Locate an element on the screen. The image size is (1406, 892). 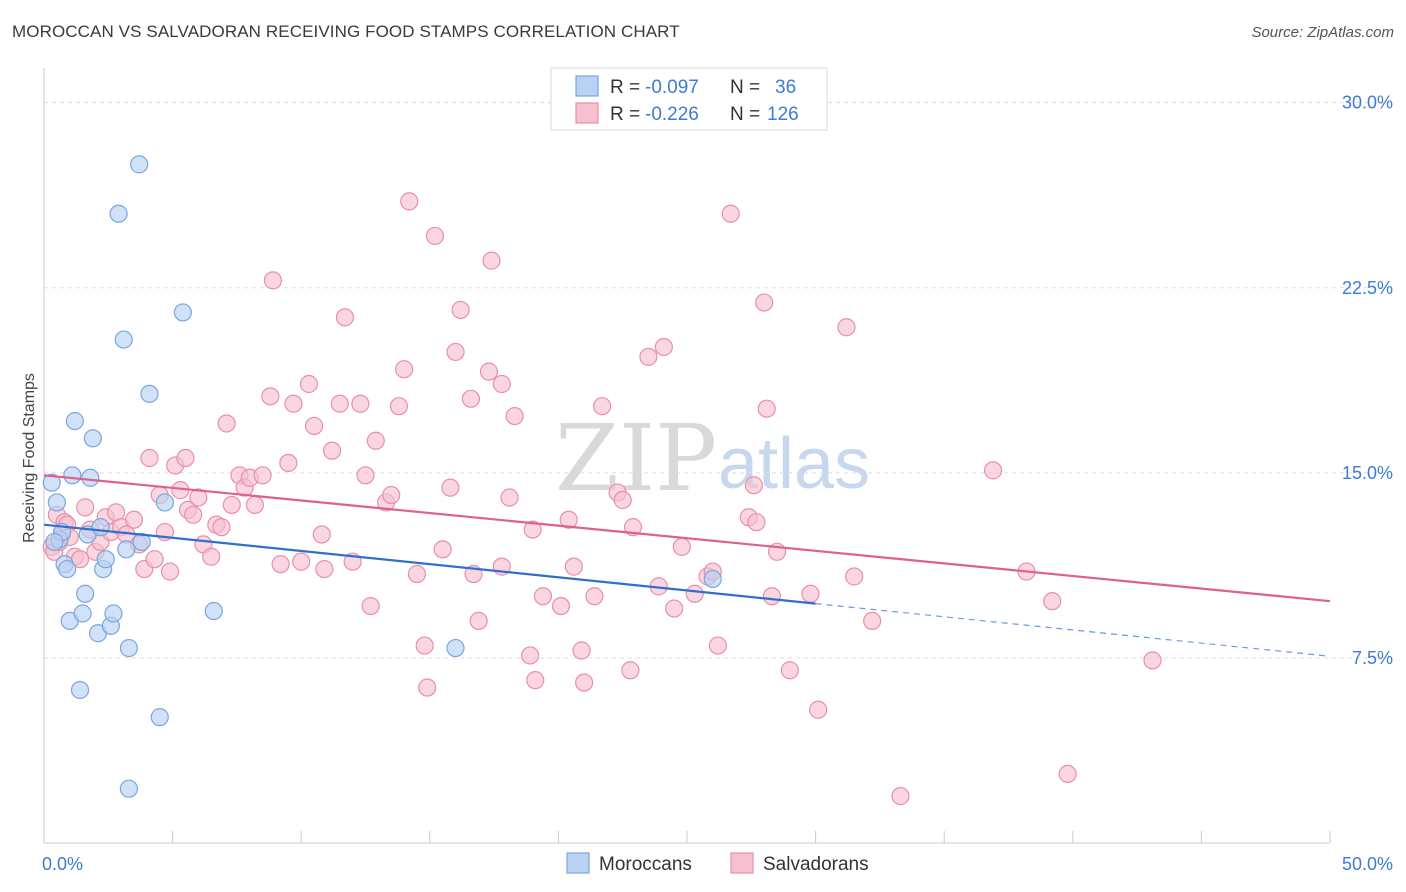
x-tick-label-min: 0.0% is located at coordinates (62, 864).